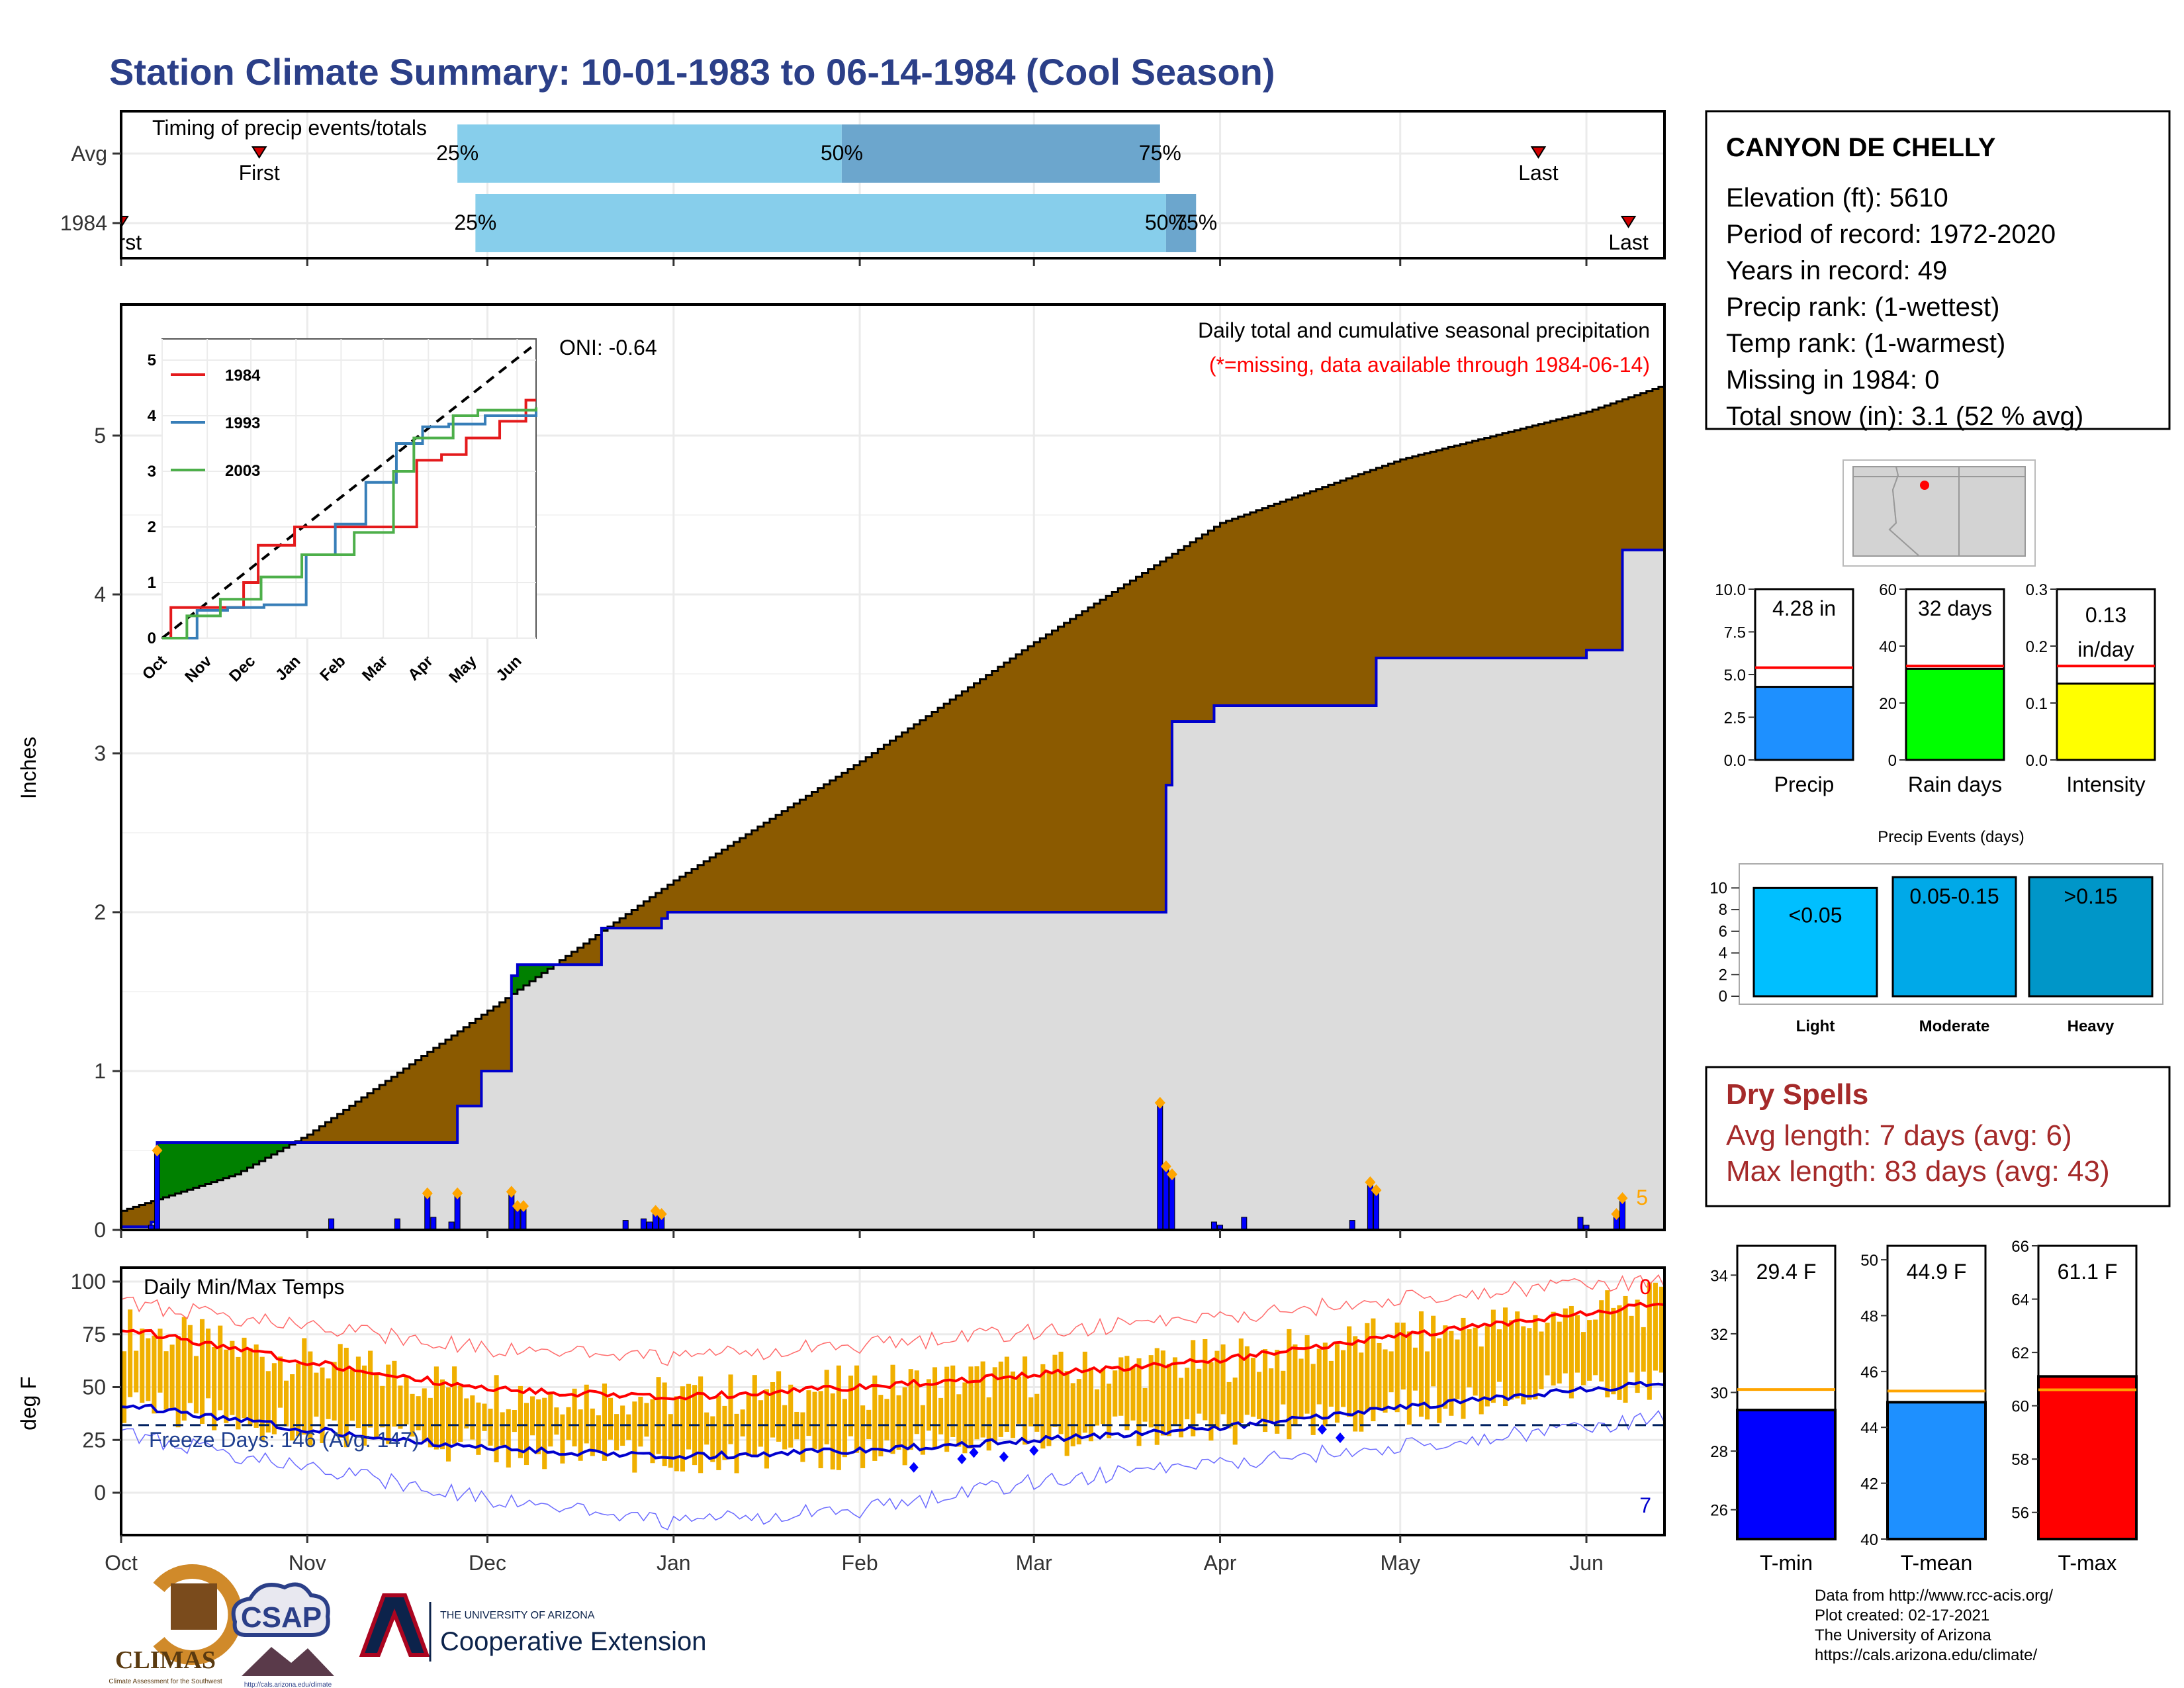  I want to click on timing-row-labels: Avg 1984, so click(61, 197).